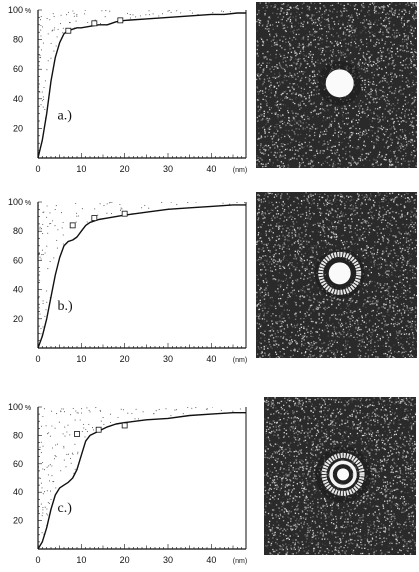 The width and height of the screenshot is (419, 572). I want to click on diffraction-image-b, so click(336, 275).